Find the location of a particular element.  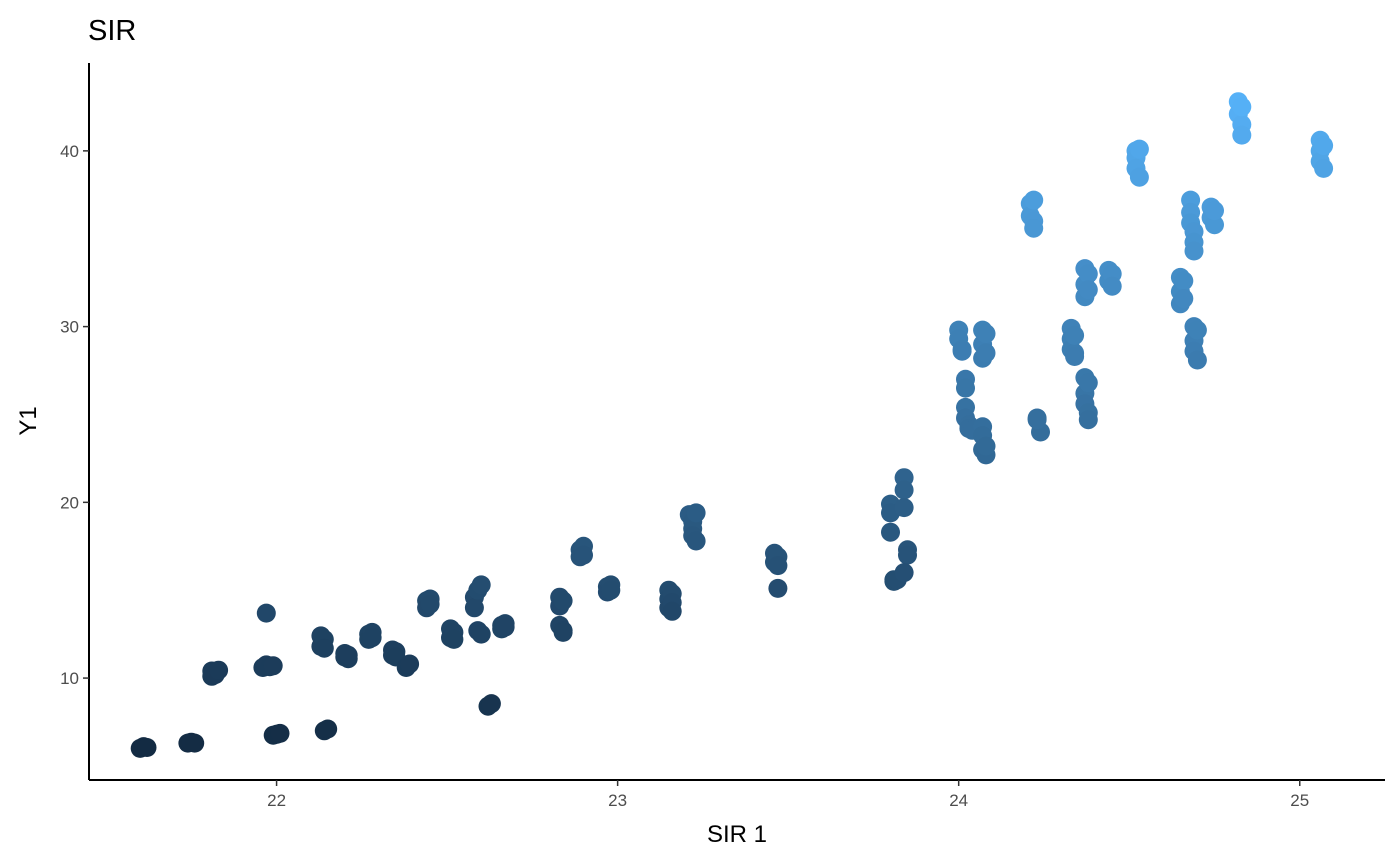

x-axis-ticks: 22 23 24 25 is located at coordinates (788, 795).